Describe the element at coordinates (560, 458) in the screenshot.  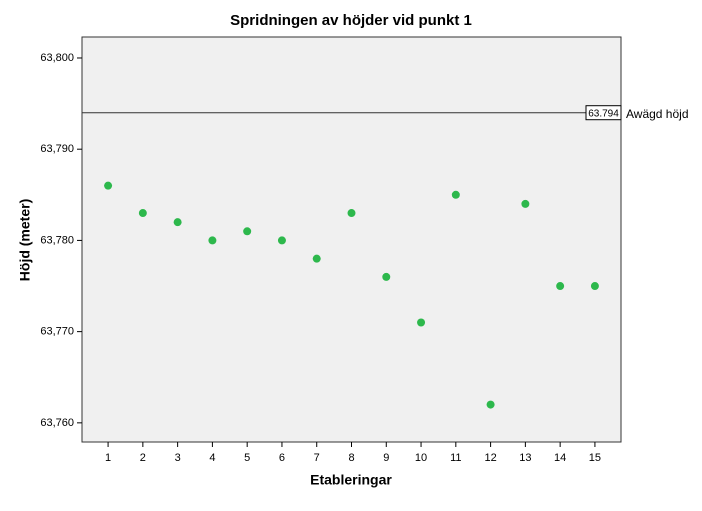
I see `x-tick-label: 14` at that location.